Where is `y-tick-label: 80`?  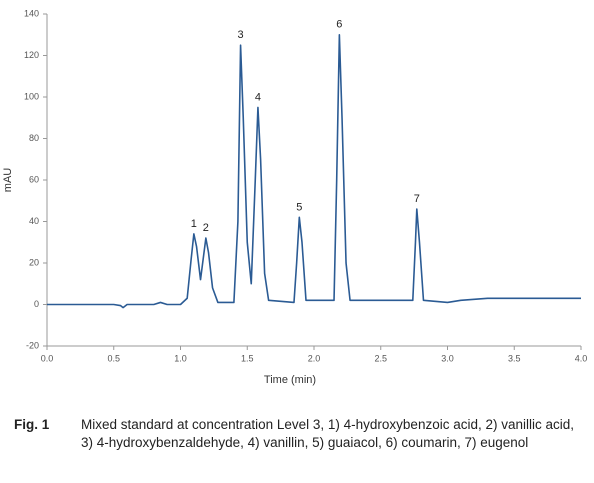
y-tick-label: 80 is located at coordinates (34, 138).